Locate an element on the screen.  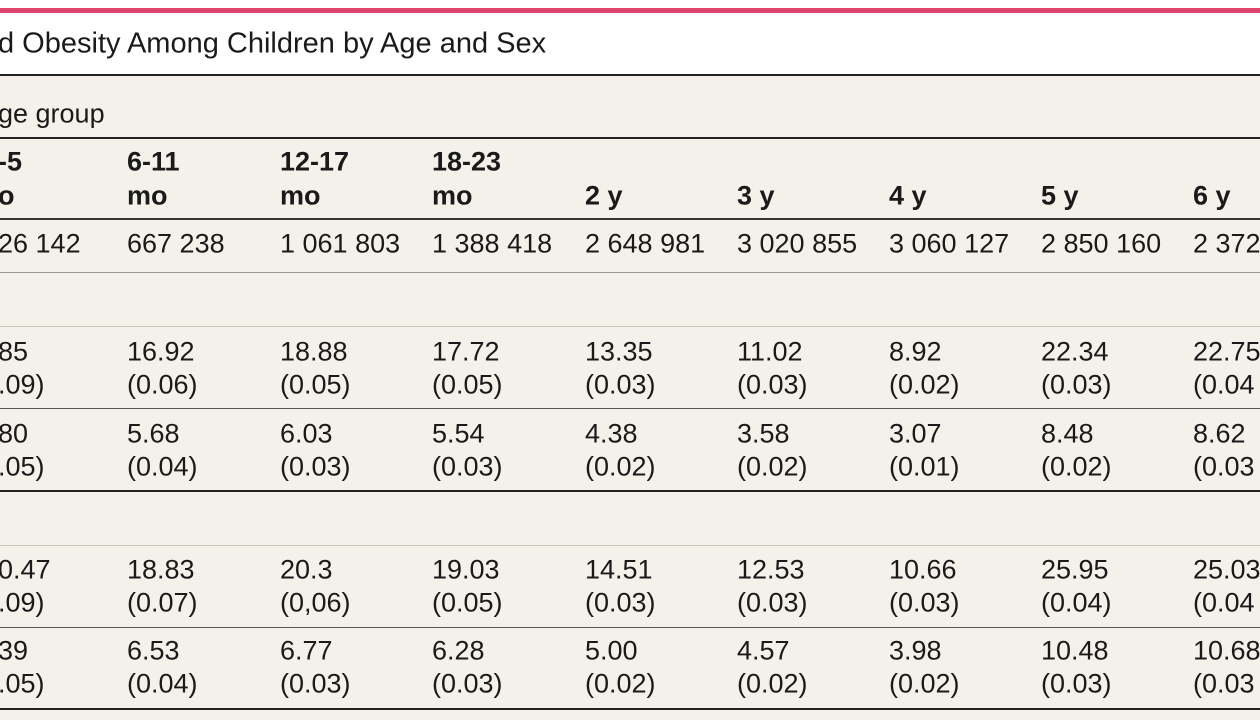
count-cell: 26 142 is located at coordinates (40, 243).